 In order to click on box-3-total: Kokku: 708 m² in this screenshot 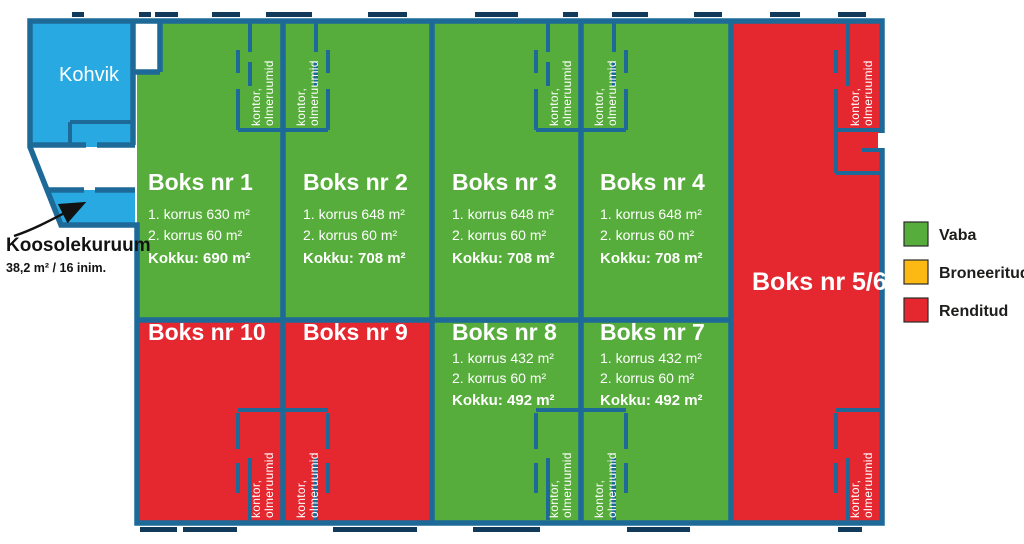, I will do `click(503, 258)`.